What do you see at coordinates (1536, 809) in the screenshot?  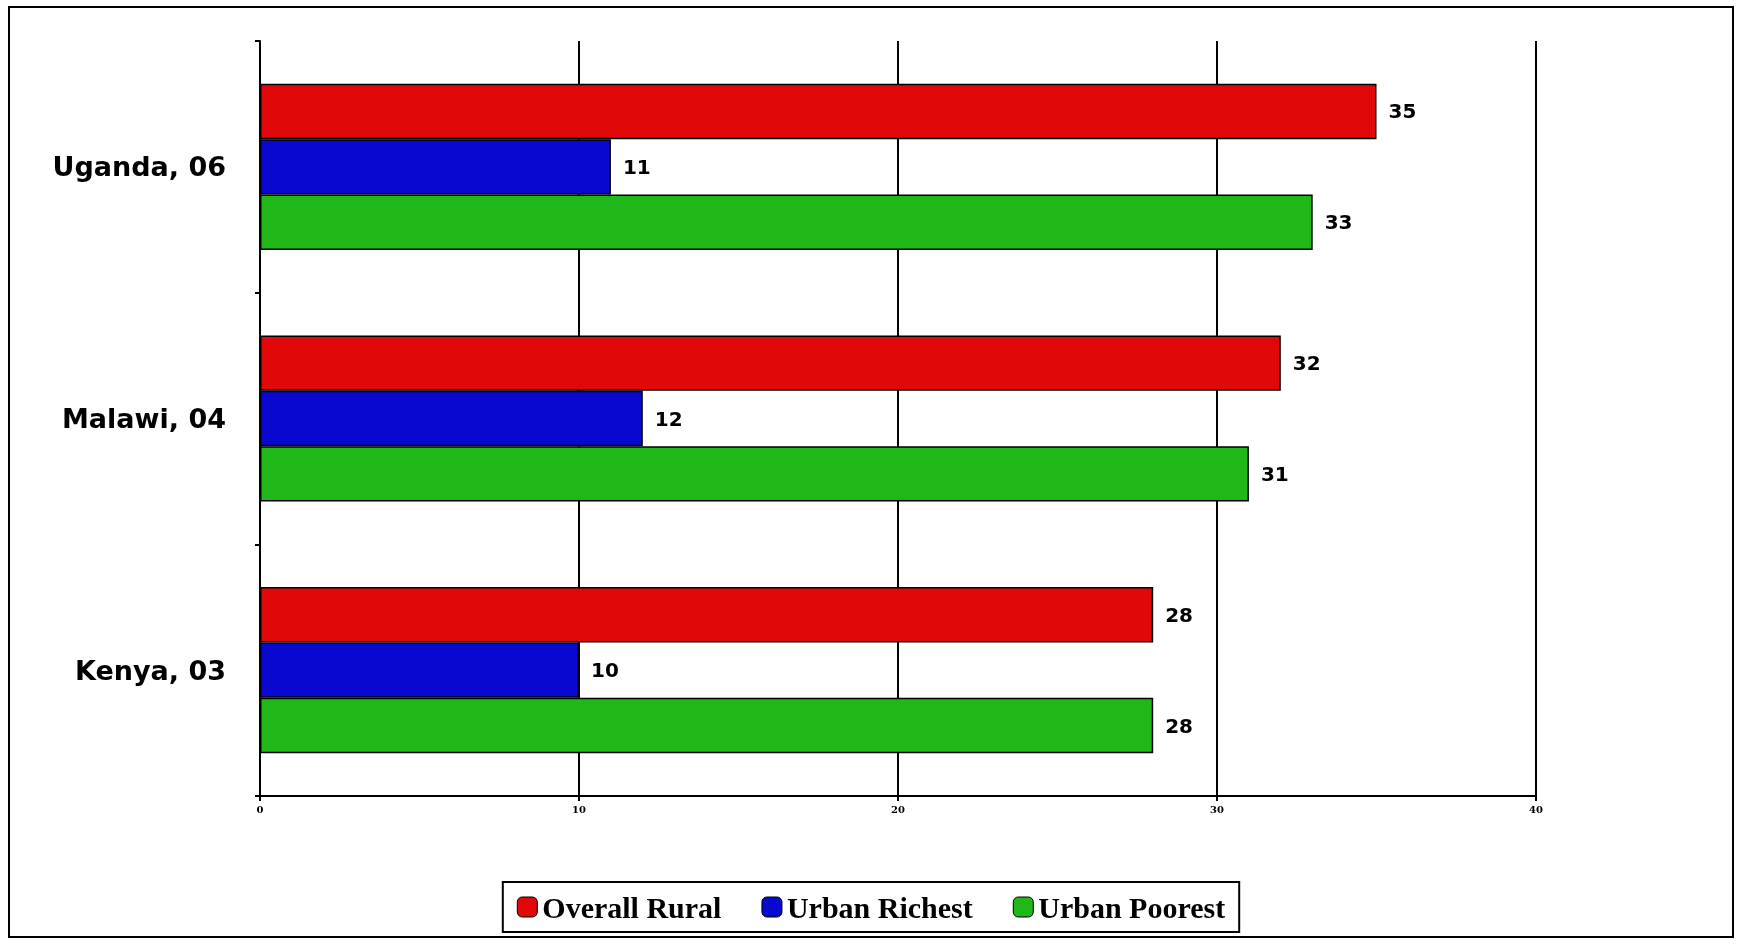 I see `x-tick-label: 40` at bounding box center [1536, 809].